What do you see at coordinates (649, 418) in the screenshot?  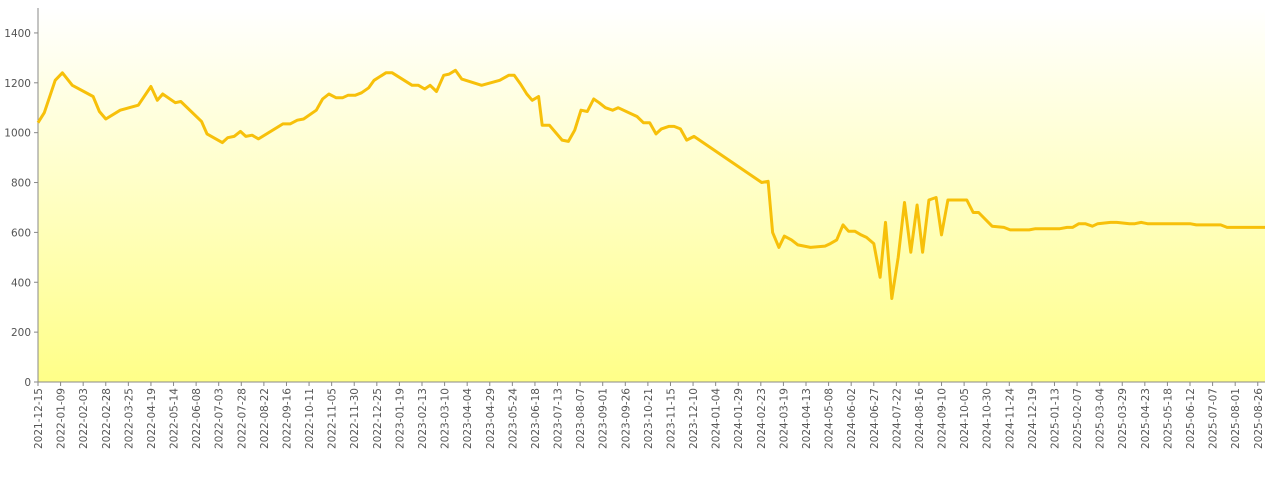 I see `x-tick-label: 2023-10-21` at bounding box center [649, 418].